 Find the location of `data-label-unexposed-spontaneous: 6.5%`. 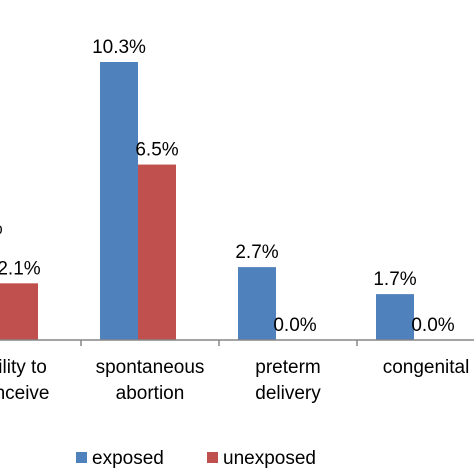

data-label-unexposed-spontaneous: 6.5% is located at coordinates (156, 150).